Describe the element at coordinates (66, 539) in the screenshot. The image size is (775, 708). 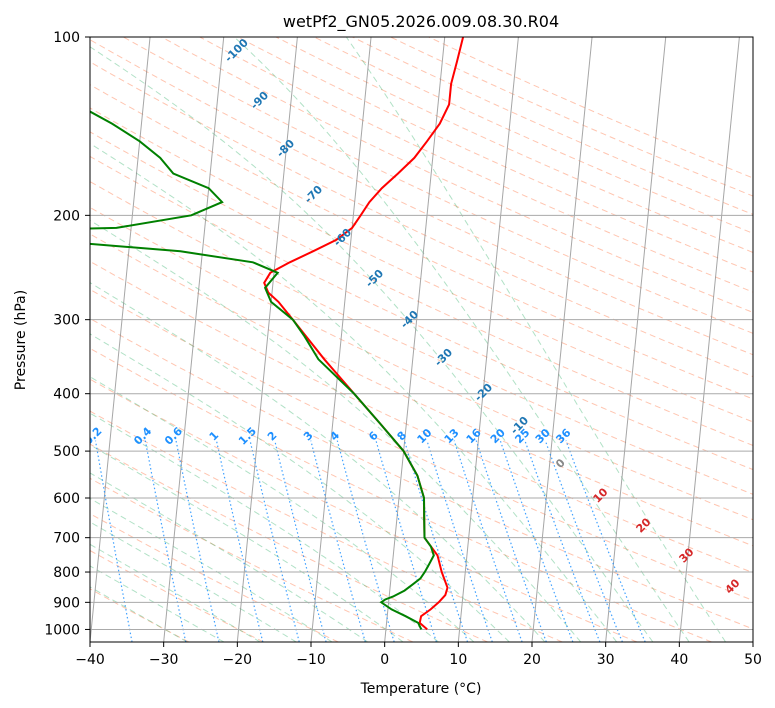
I see `y-tick-label: 700` at that location.